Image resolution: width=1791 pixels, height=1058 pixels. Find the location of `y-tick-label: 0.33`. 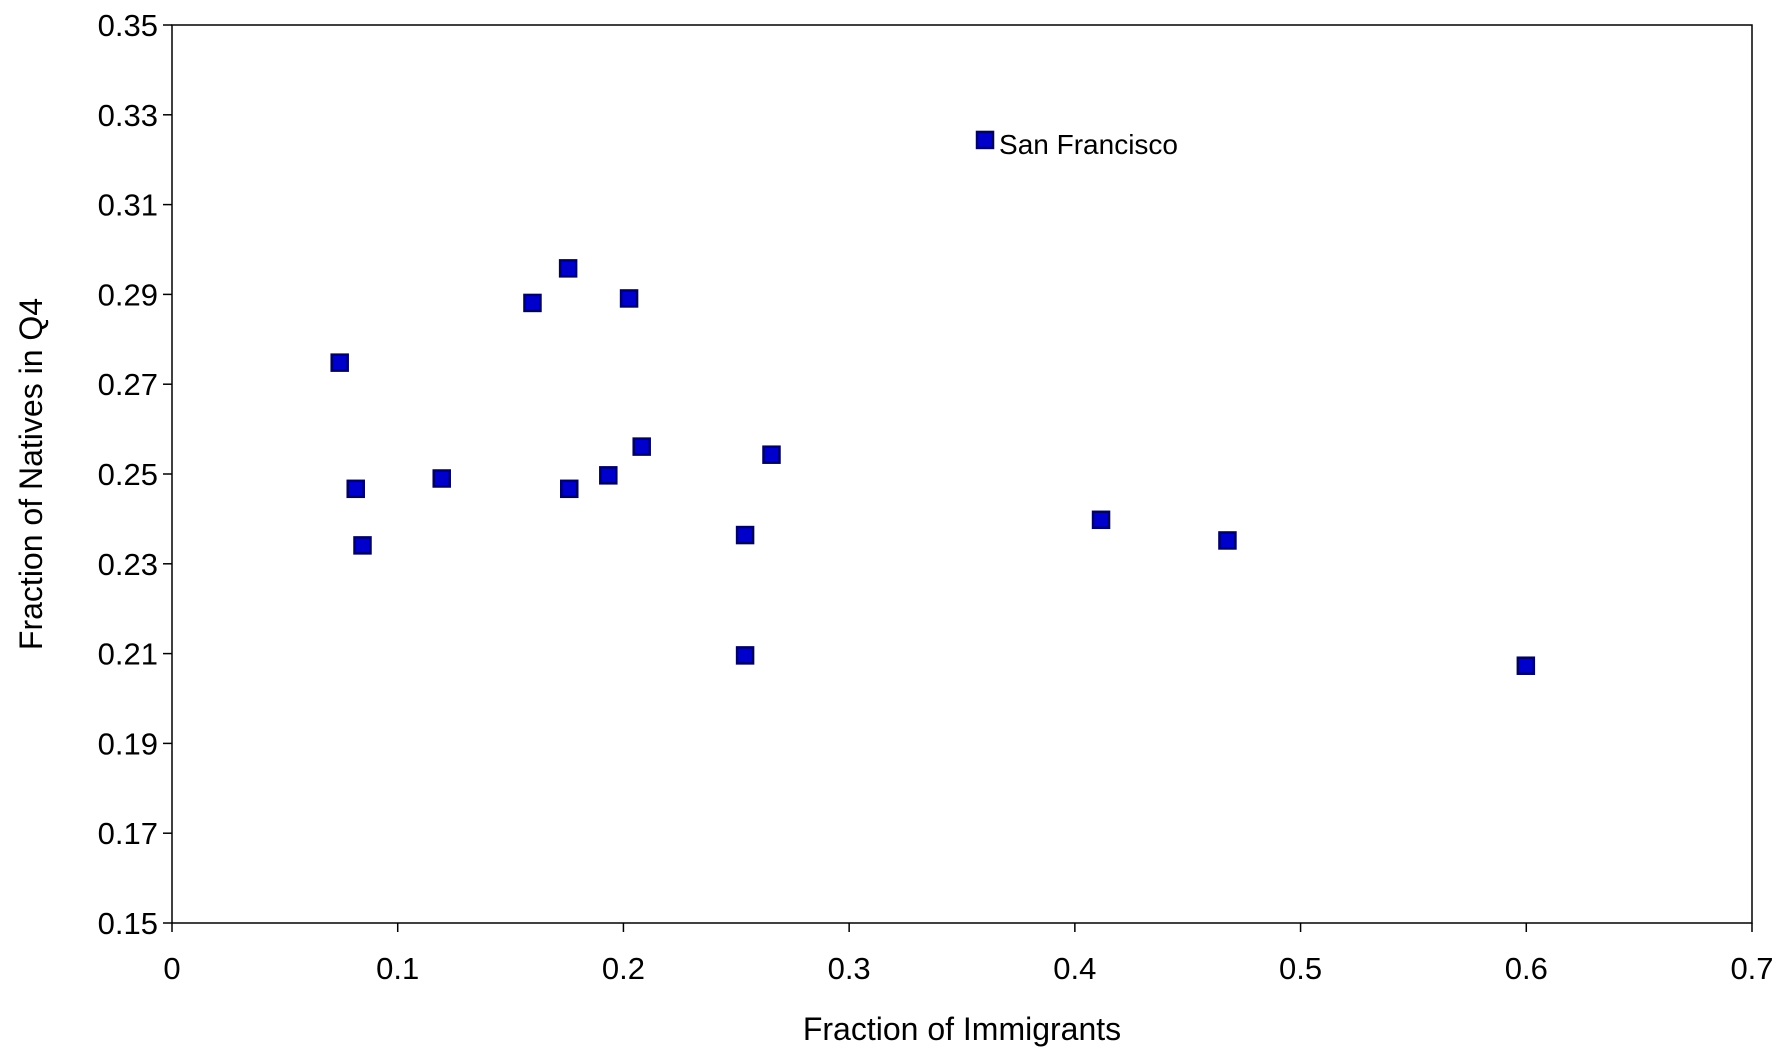

y-tick-label: 0.33 is located at coordinates (128, 115).